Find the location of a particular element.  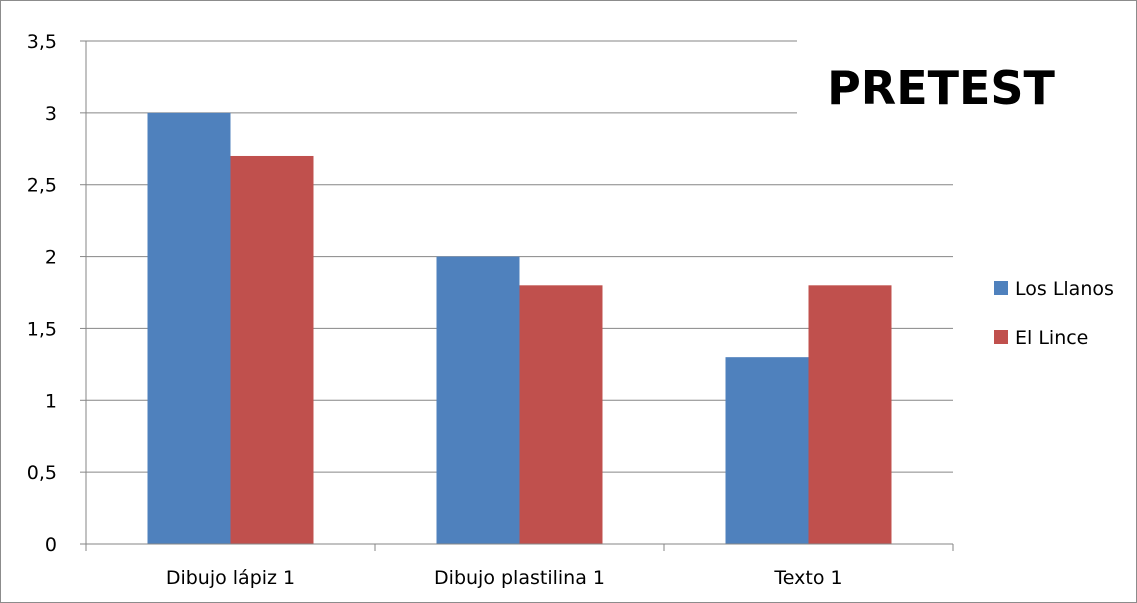

legend: Los Llanos El Lince is located at coordinates (1054, 313).